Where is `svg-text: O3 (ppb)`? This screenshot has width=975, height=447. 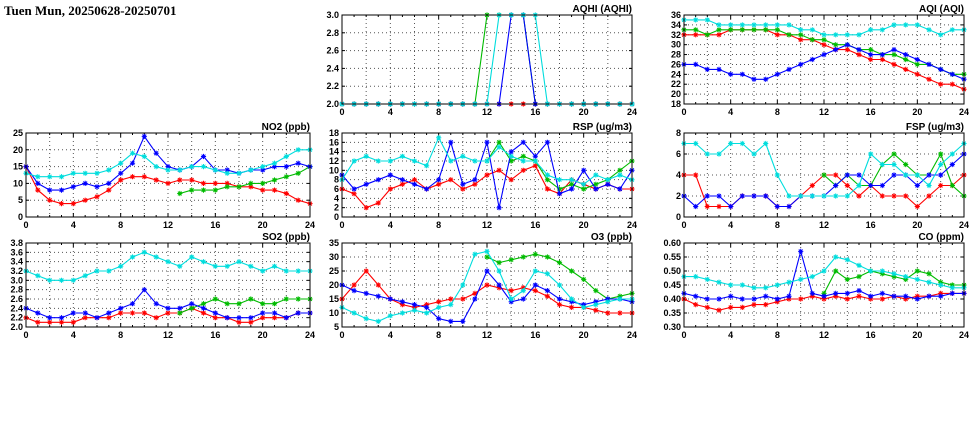
svg-text: O3 (ppb) is located at coordinates (611, 237).